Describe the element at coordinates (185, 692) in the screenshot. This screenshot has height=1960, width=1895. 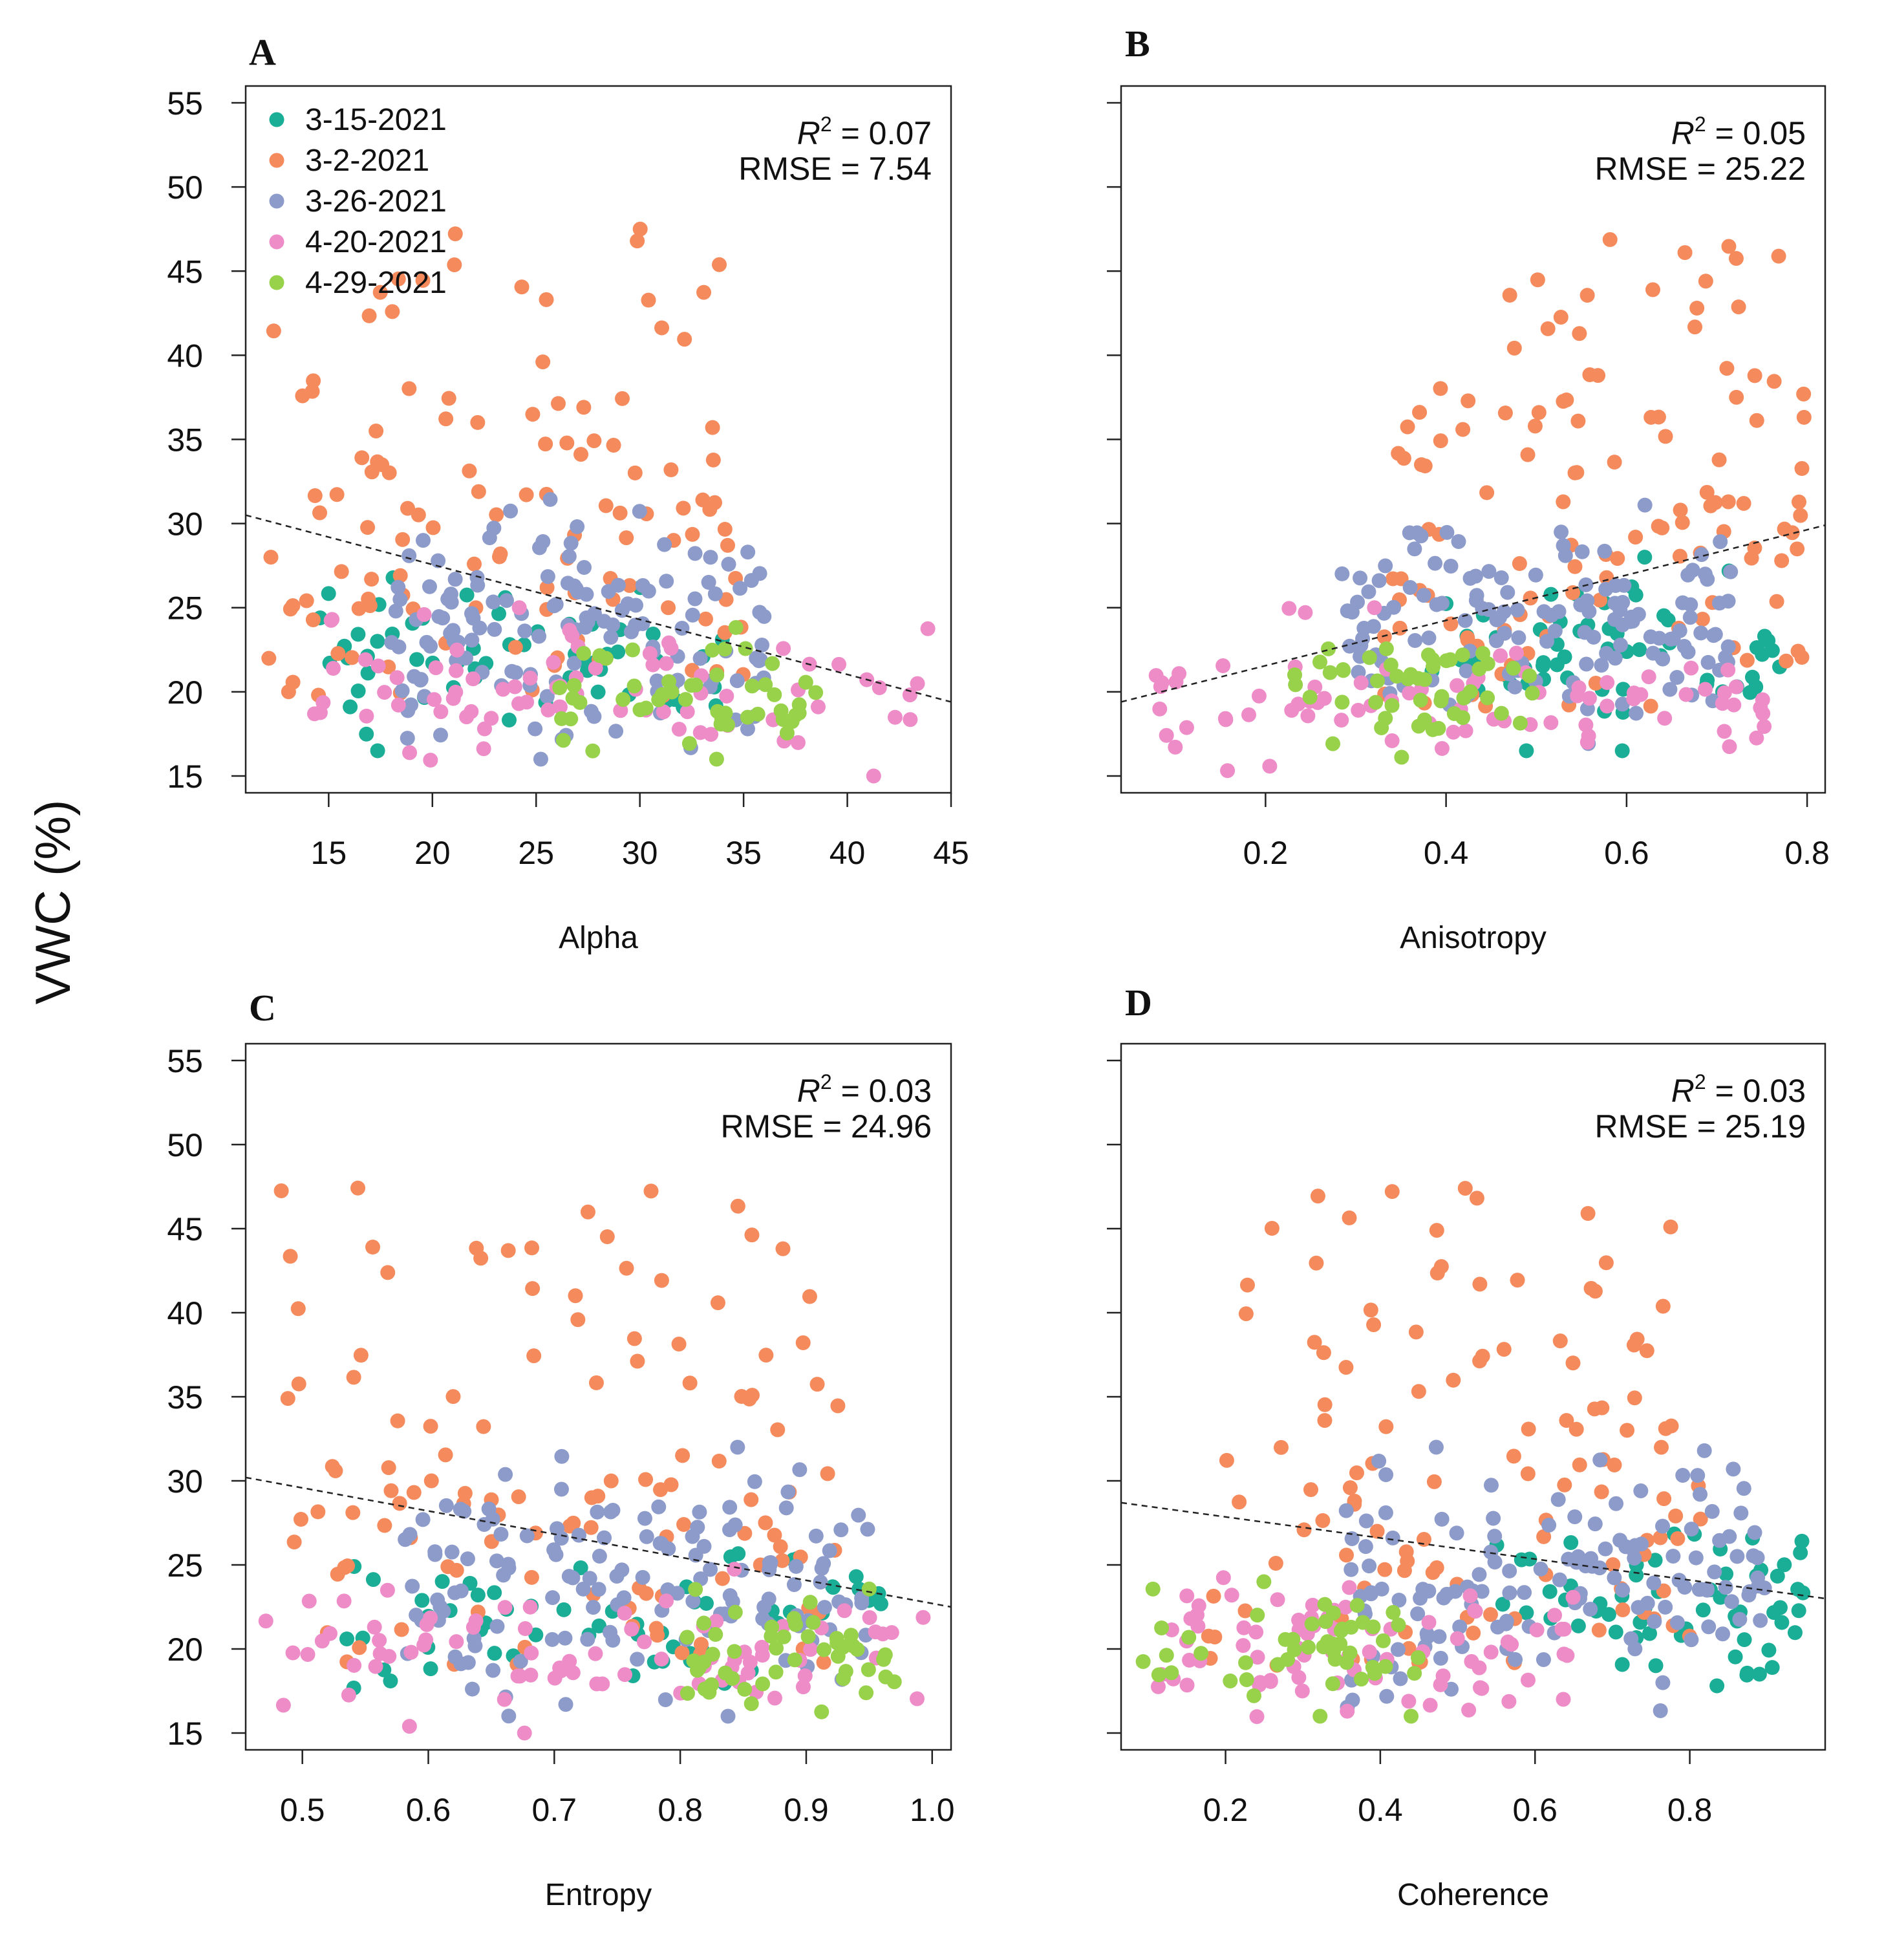
I see `y-tick-label: 20` at that location.